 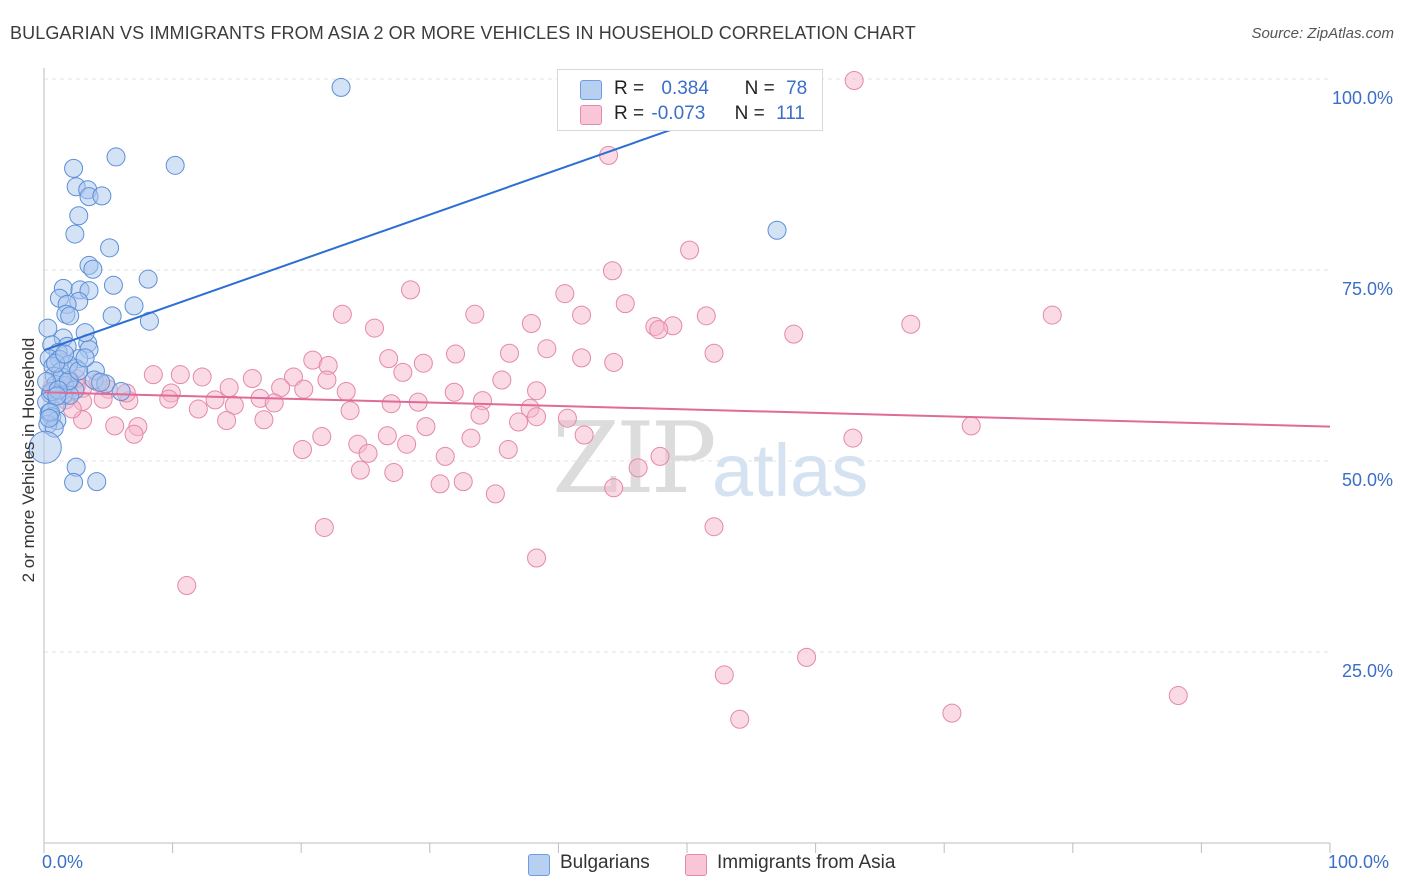 I want to click on legend-r-label-1: R =, so click(x=629, y=88).